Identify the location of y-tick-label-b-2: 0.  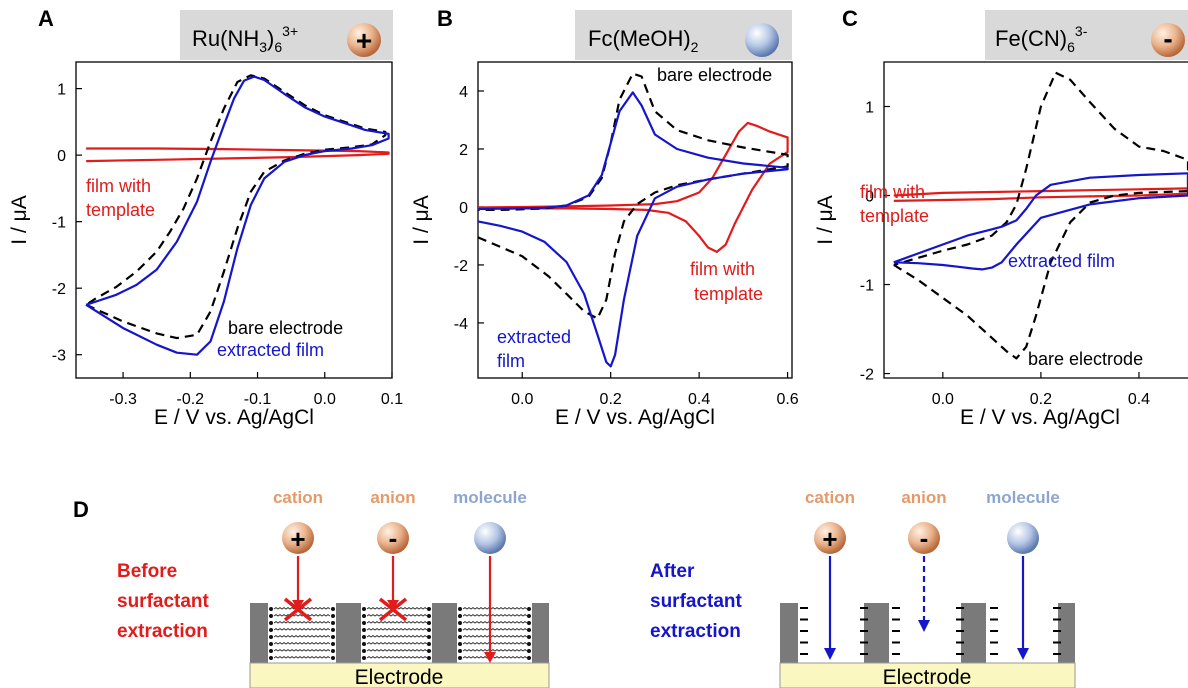
(463, 208).